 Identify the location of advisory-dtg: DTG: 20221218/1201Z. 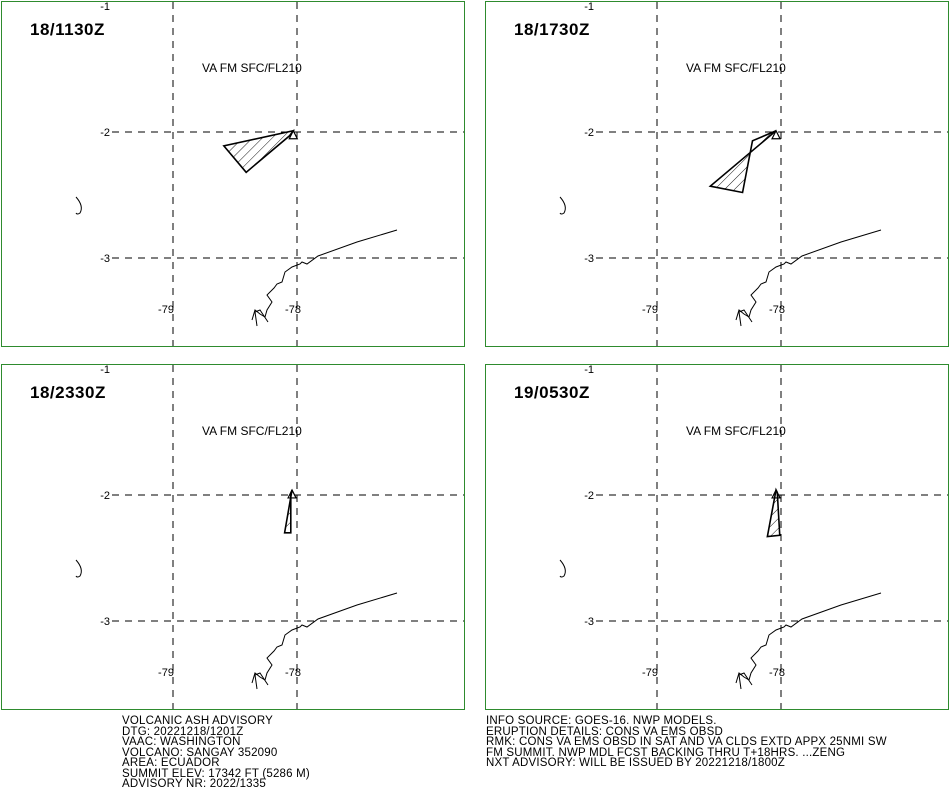
(183, 731).